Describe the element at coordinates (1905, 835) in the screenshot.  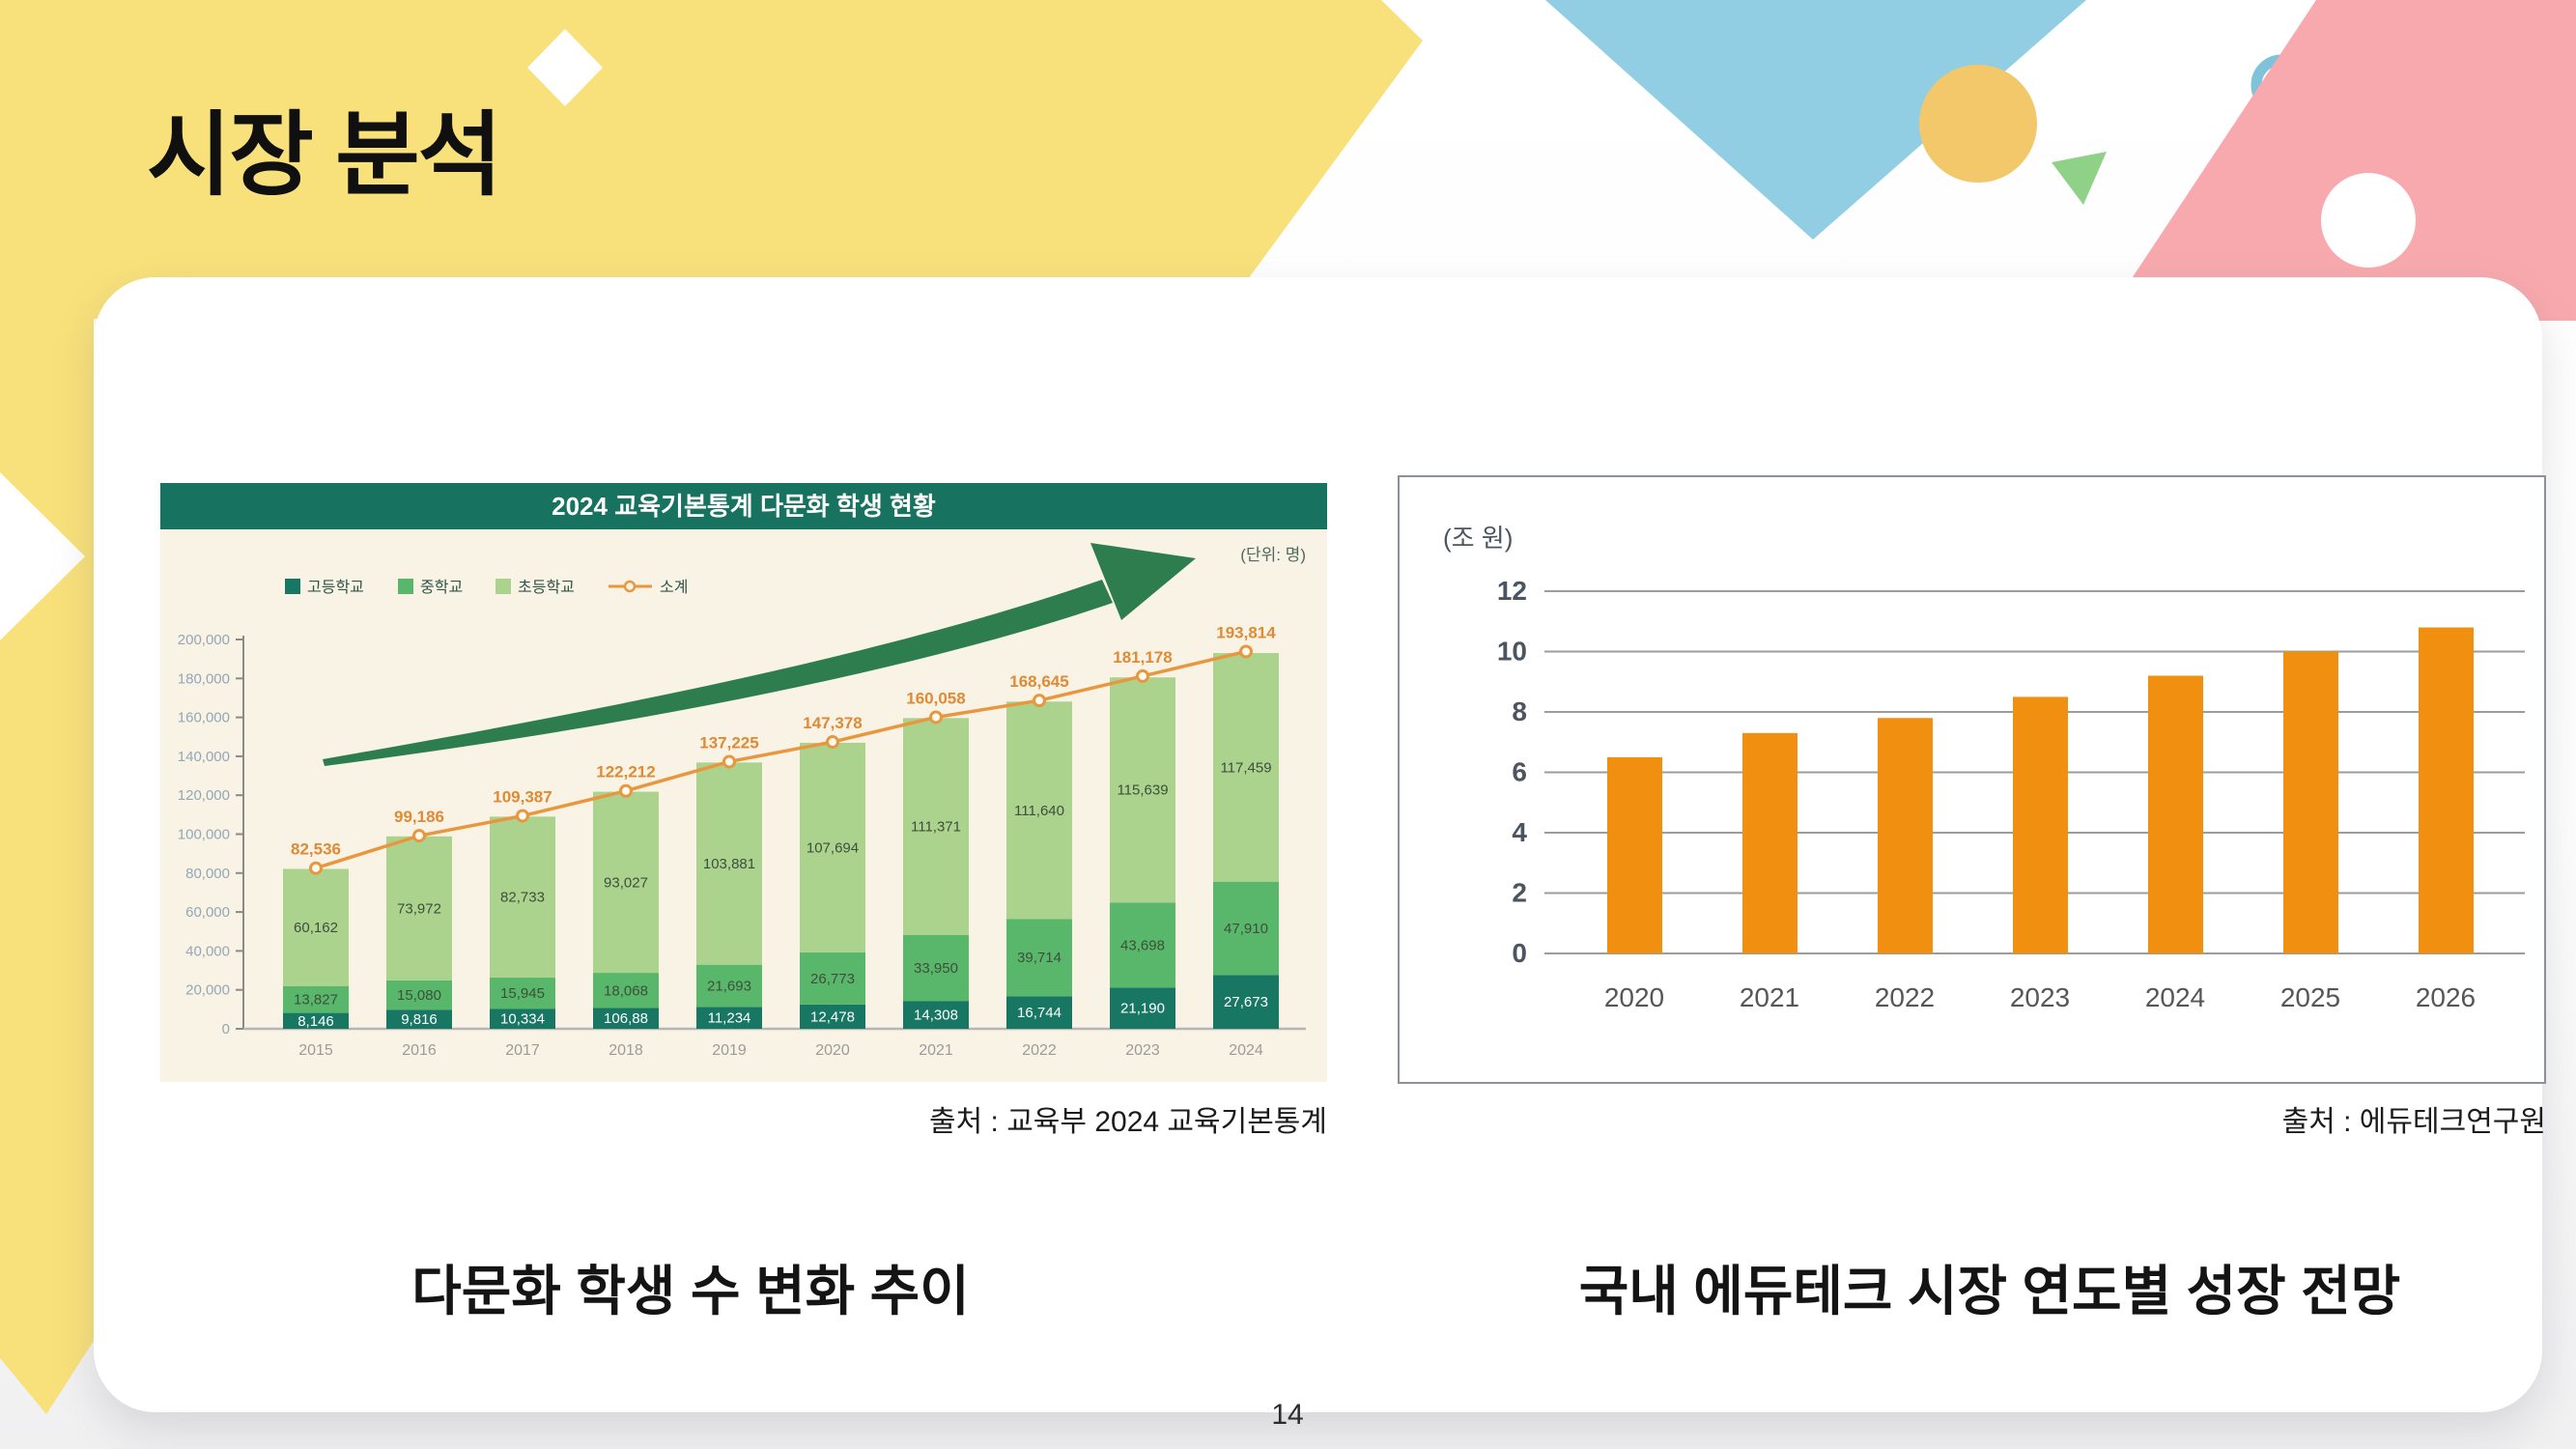
I see `bar-2022` at that location.